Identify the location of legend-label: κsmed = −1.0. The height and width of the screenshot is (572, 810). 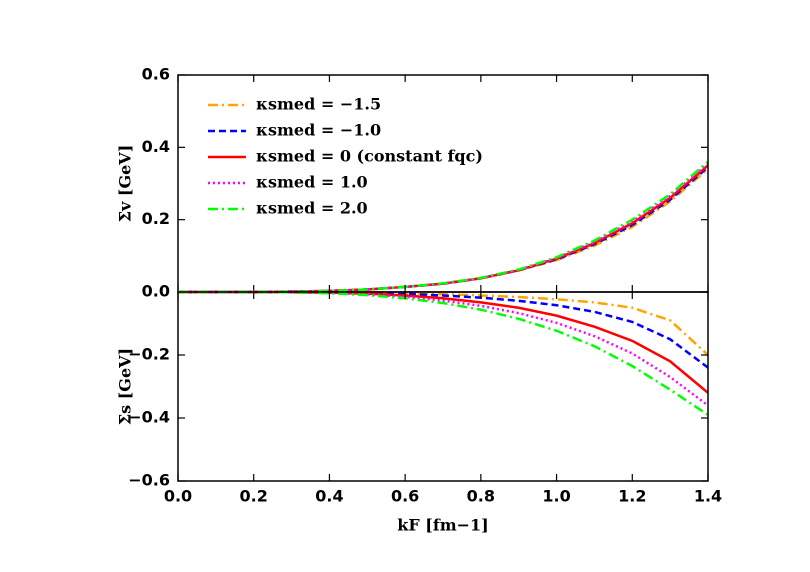
(318, 130).